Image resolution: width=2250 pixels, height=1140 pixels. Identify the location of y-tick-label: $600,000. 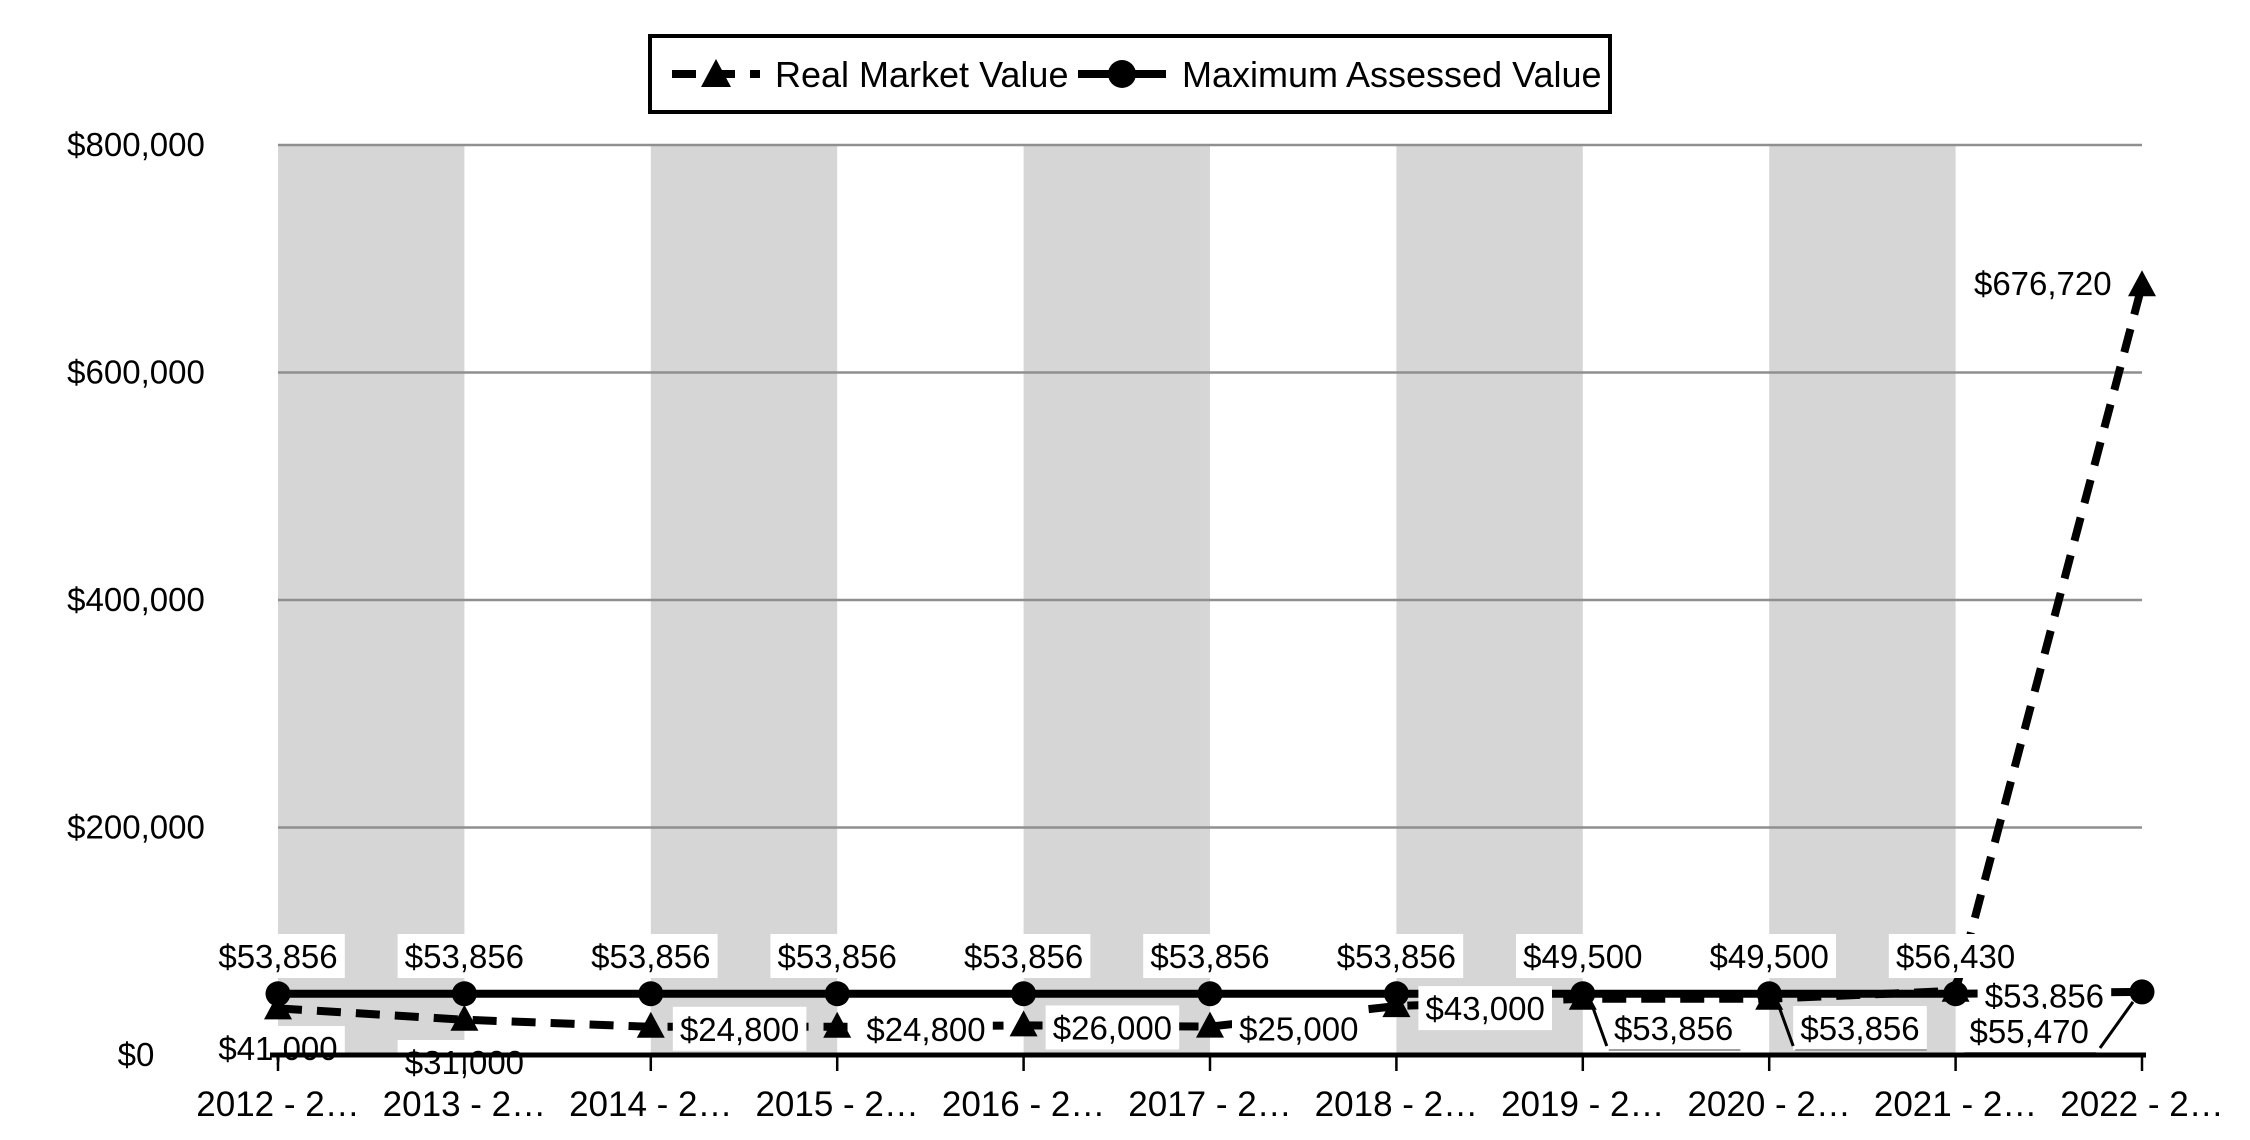
(136, 372).